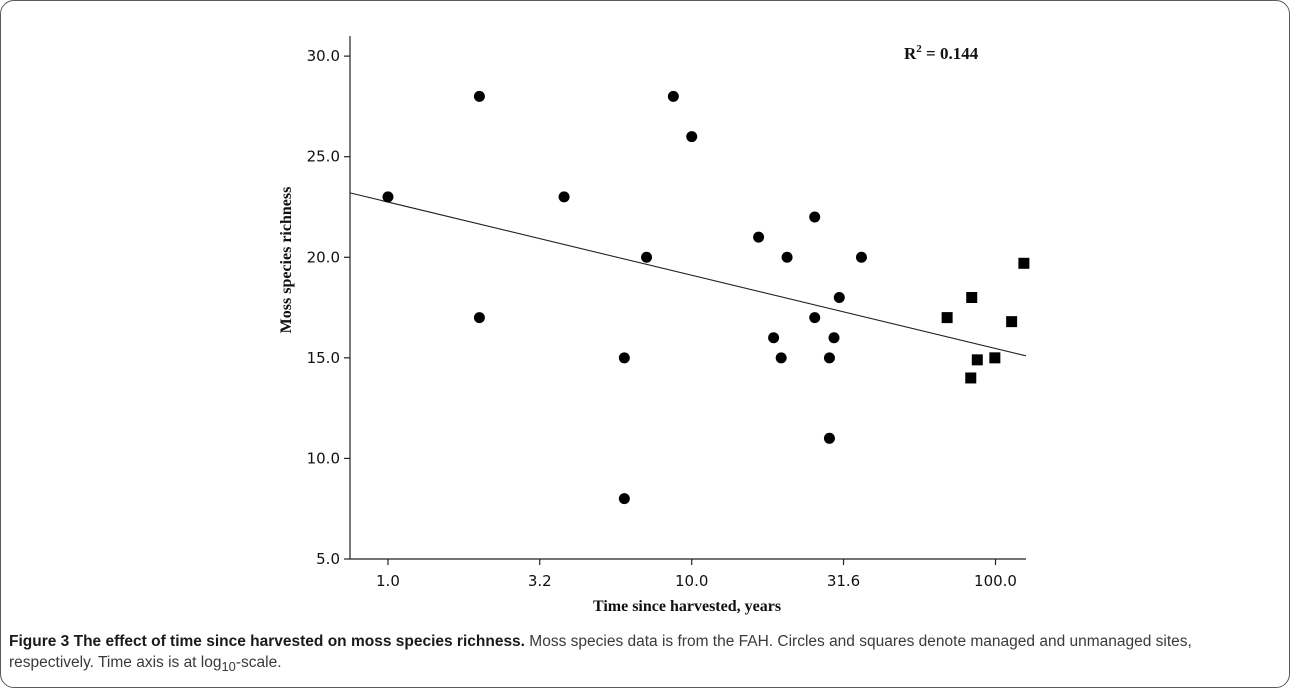 The image size is (1292, 690). What do you see at coordinates (323, 358) in the screenshot?
I see `y-tick-label: 15.0` at bounding box center [323, 358].